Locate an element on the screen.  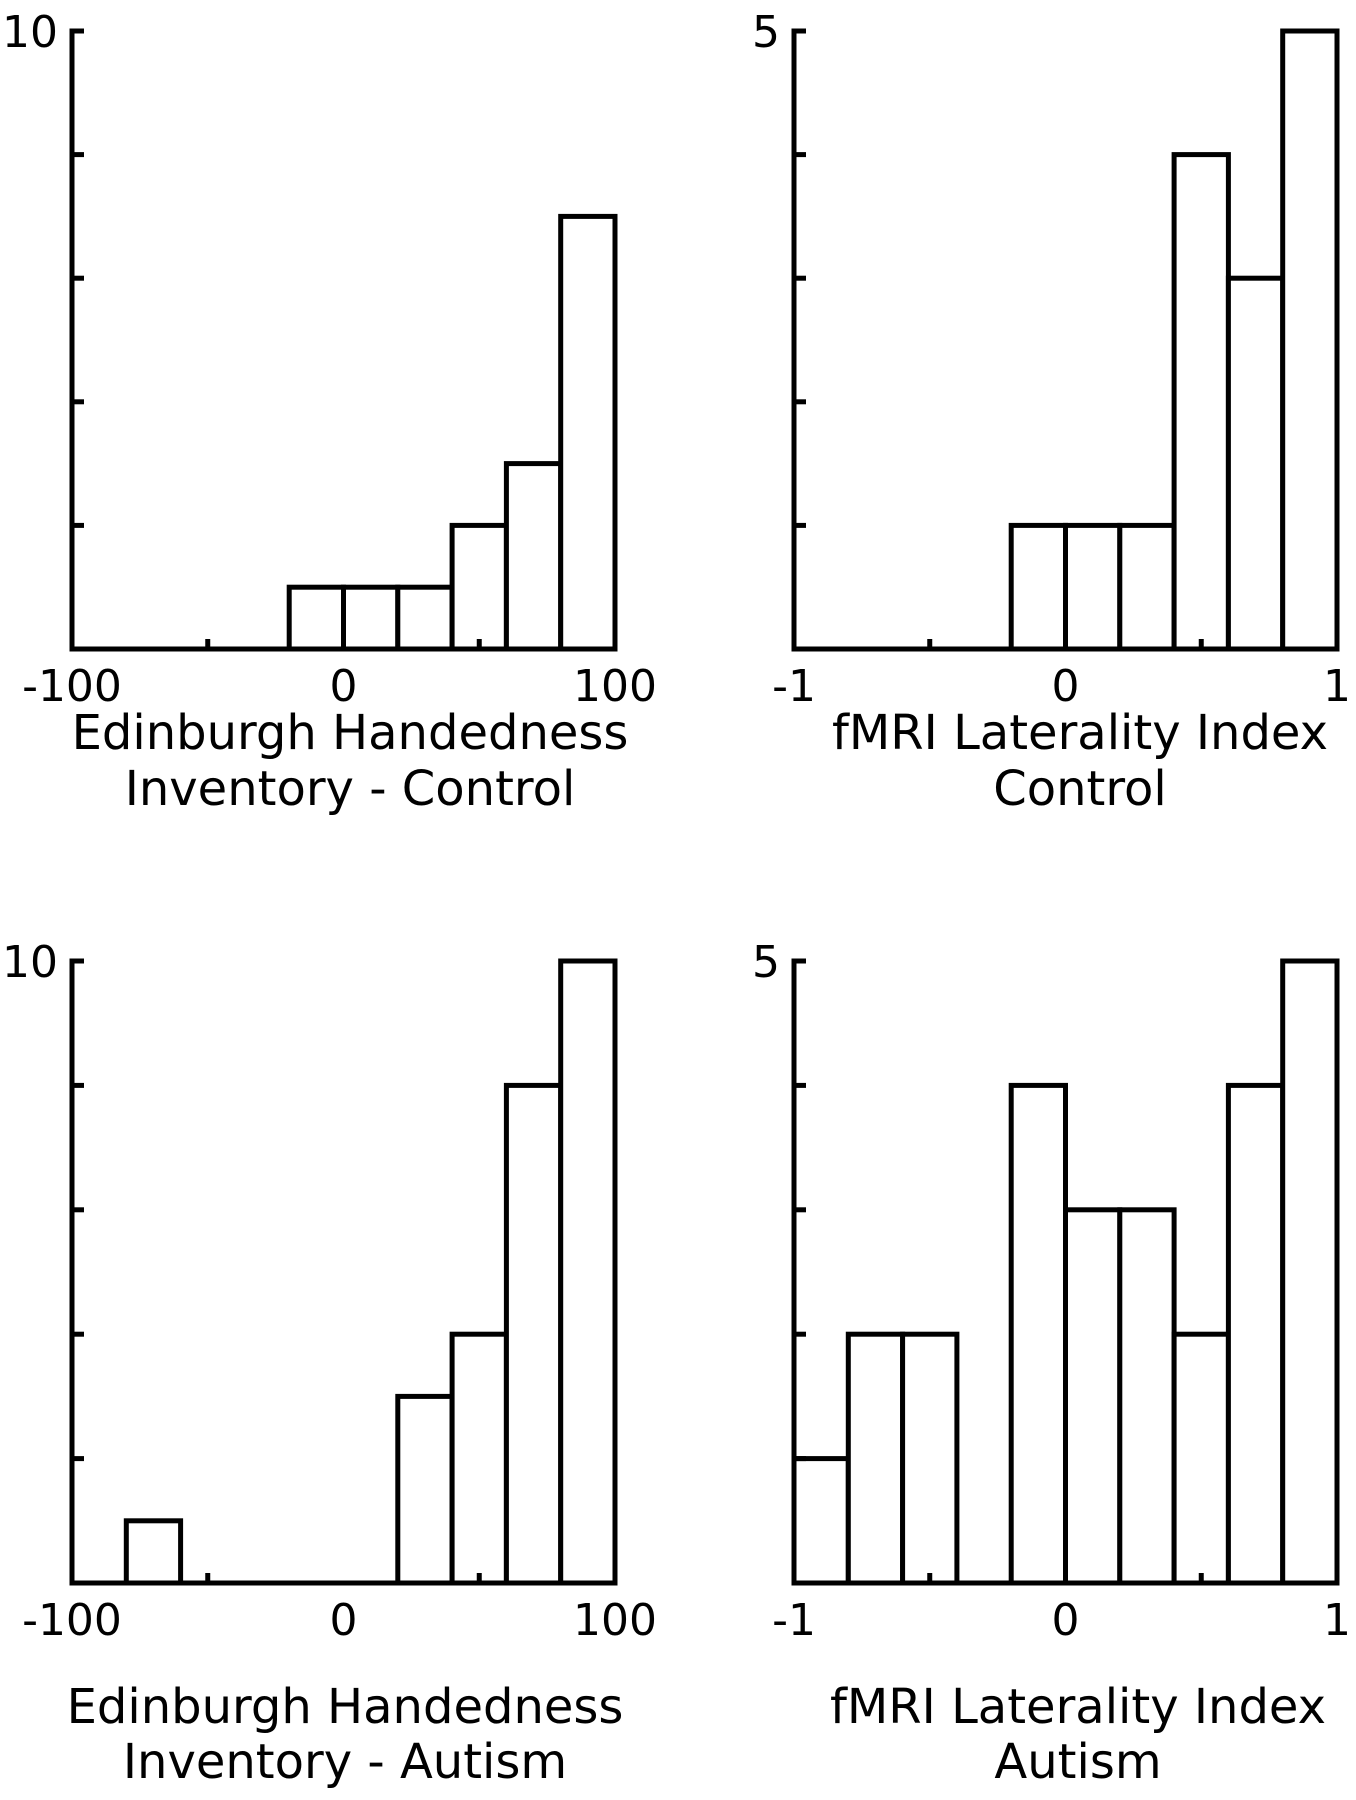
x-axis-label-line-2: Autism is located at coordinates (1077, 1762).